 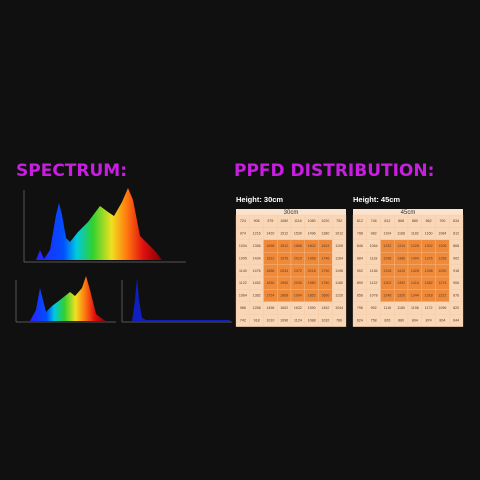 What do you see at coordinates (104, 225) in the screenshot?
I see `spectrum-main` at bounding box center [104, 225].